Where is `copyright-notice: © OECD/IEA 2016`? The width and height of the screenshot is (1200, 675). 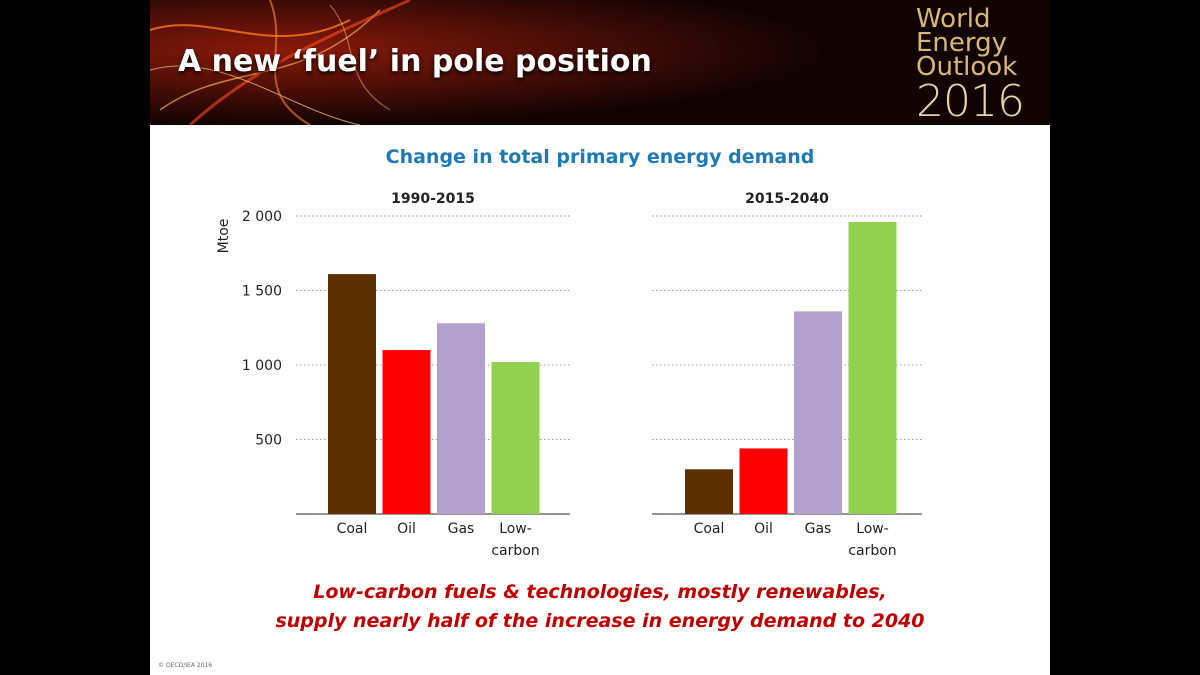
copyright-notice: © OECD/IEA 2016 is located at coordinates (185, 665).